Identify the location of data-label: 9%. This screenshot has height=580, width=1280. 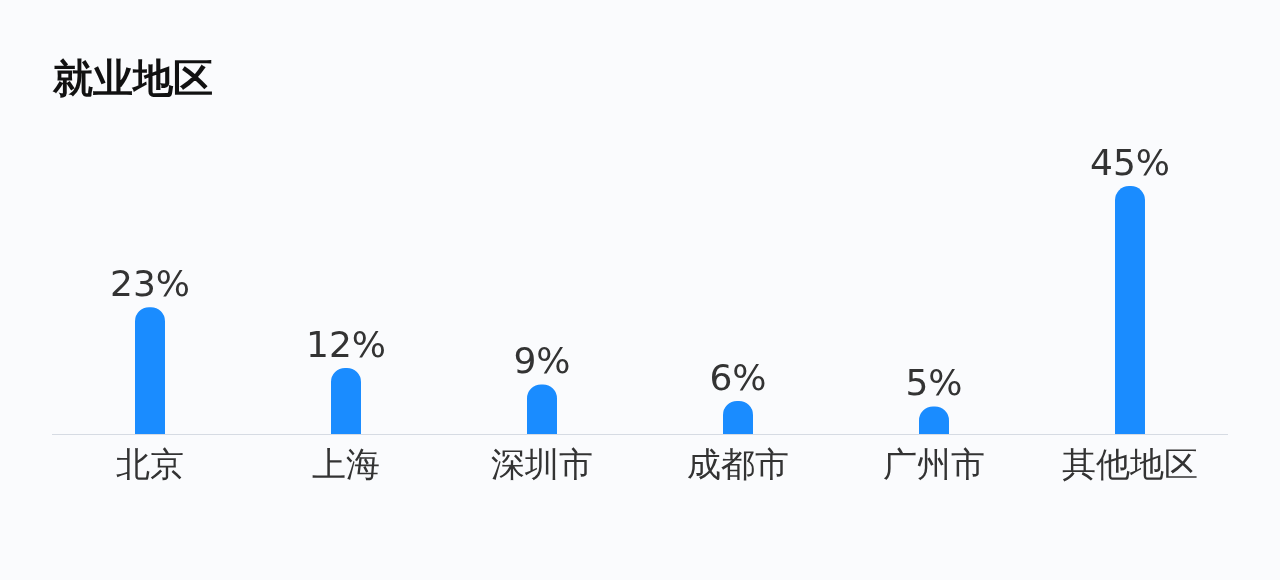
(542, 361).